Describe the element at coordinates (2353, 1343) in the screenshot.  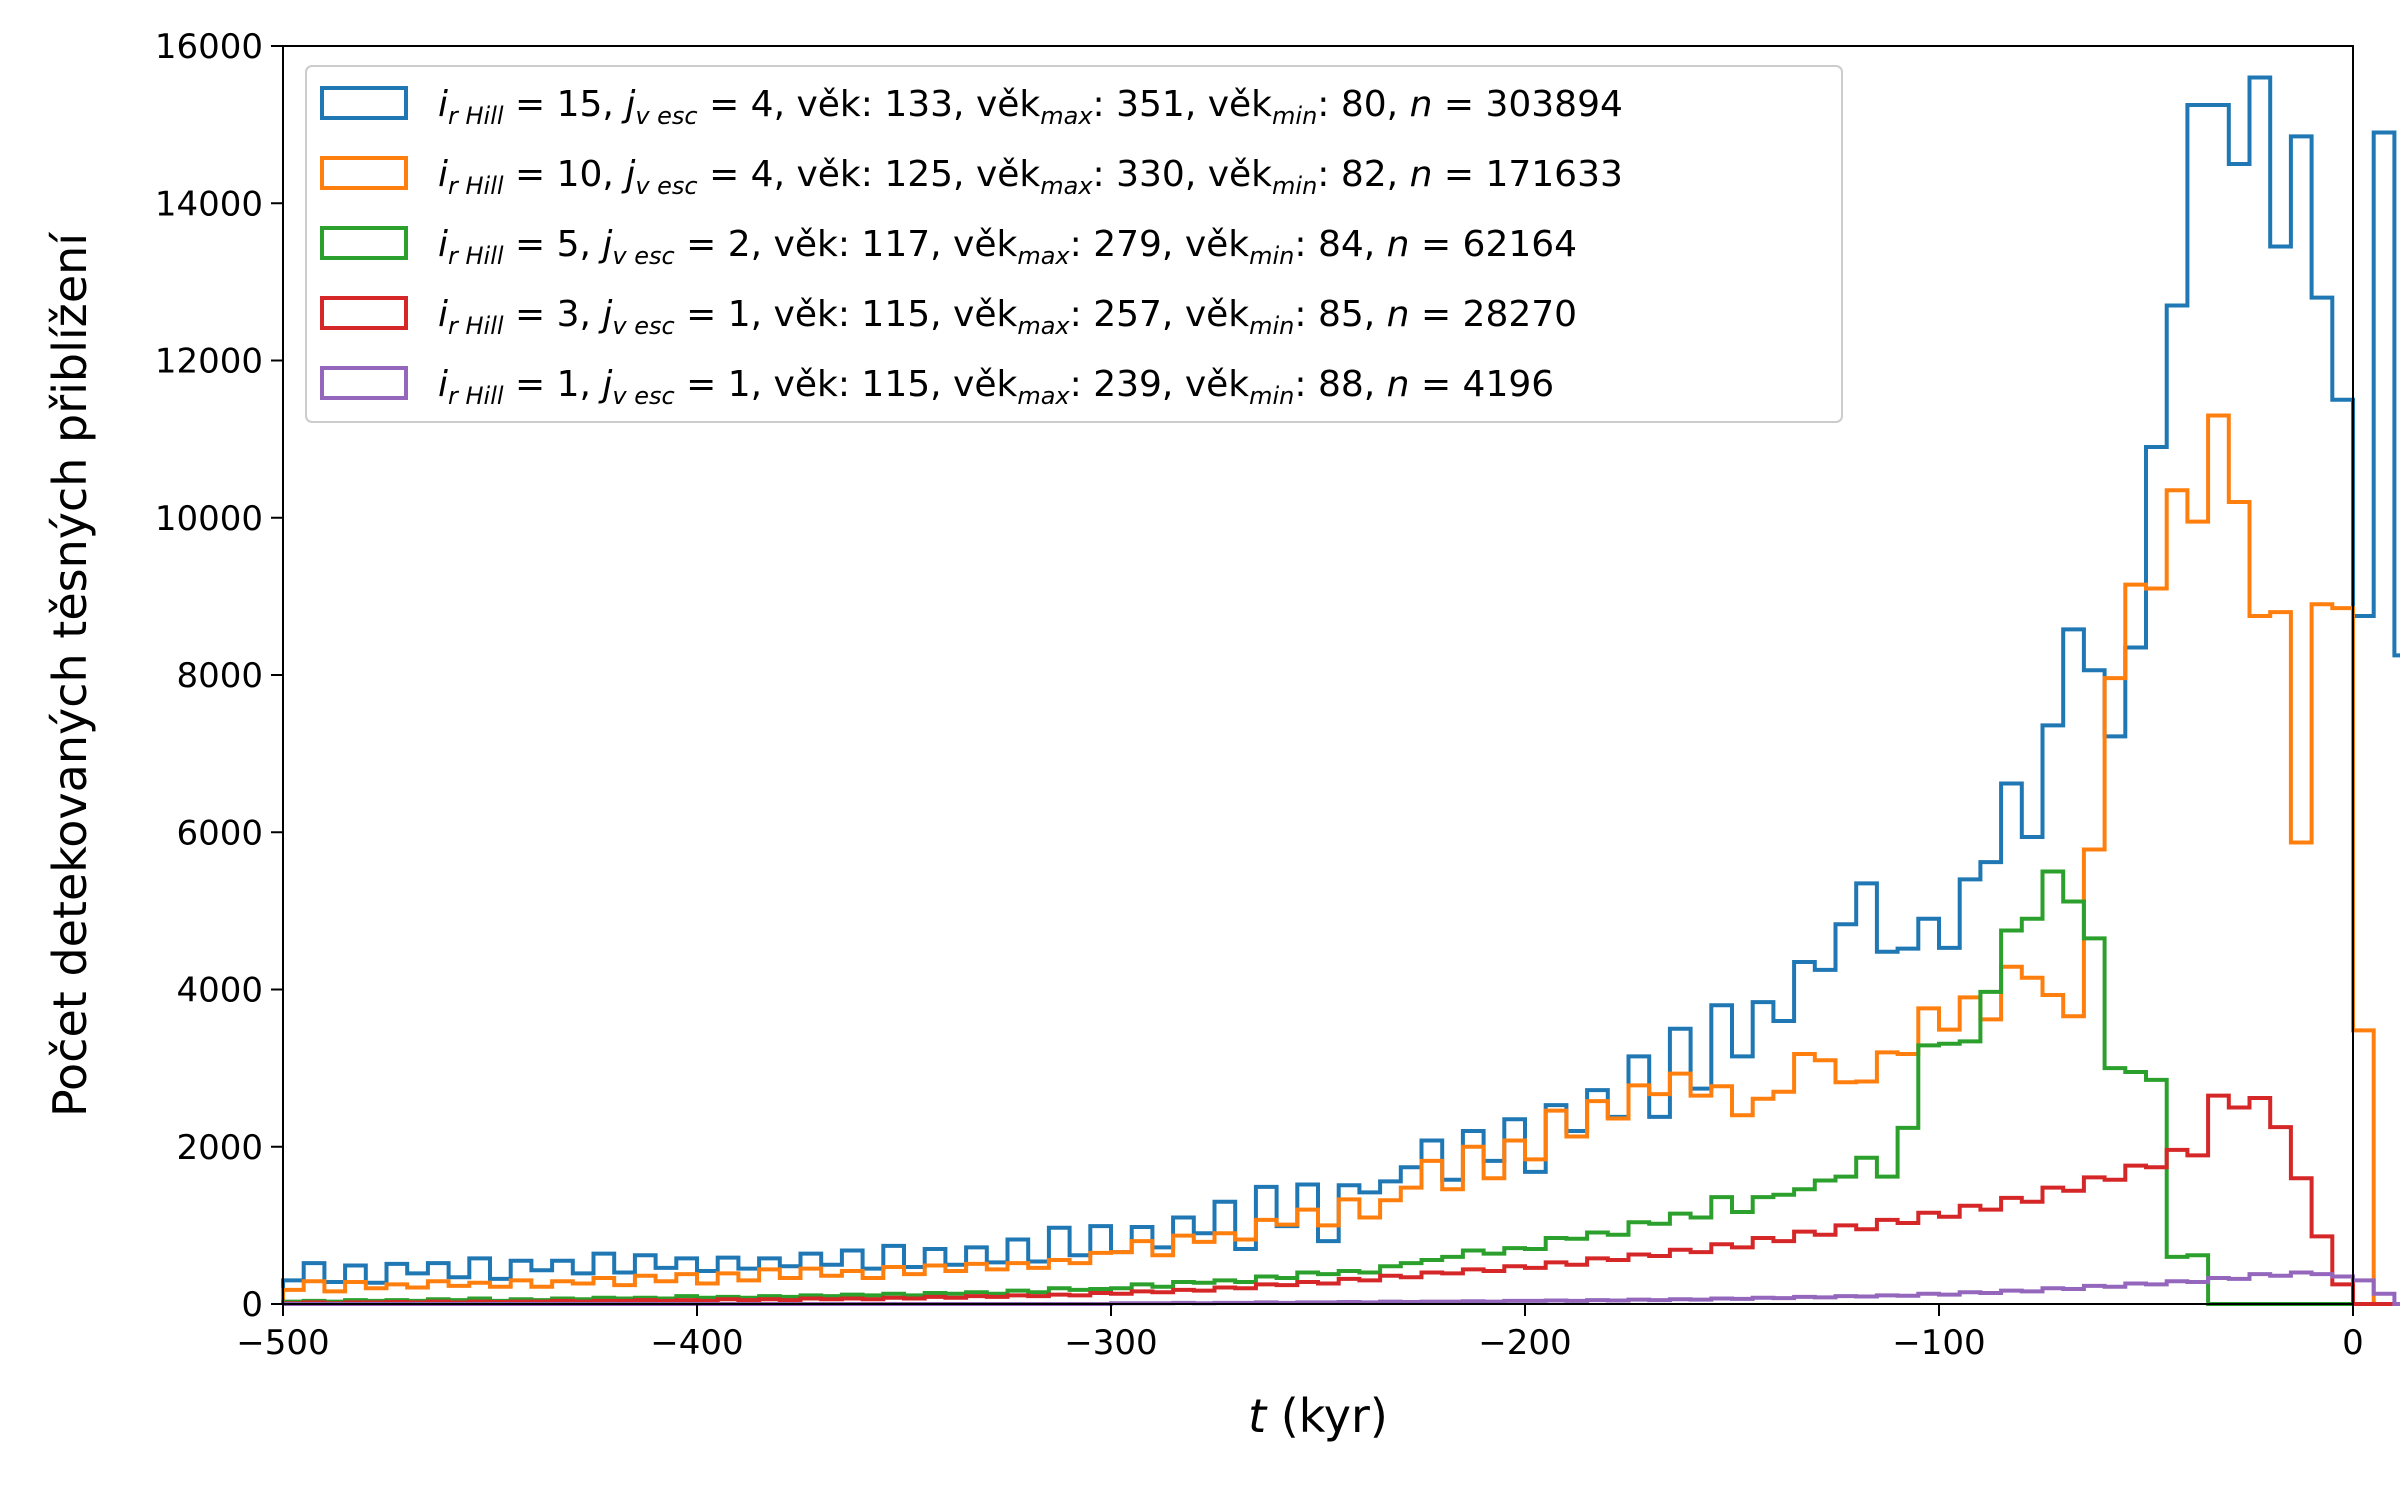
I see `x-tick-label: 0` at that location.